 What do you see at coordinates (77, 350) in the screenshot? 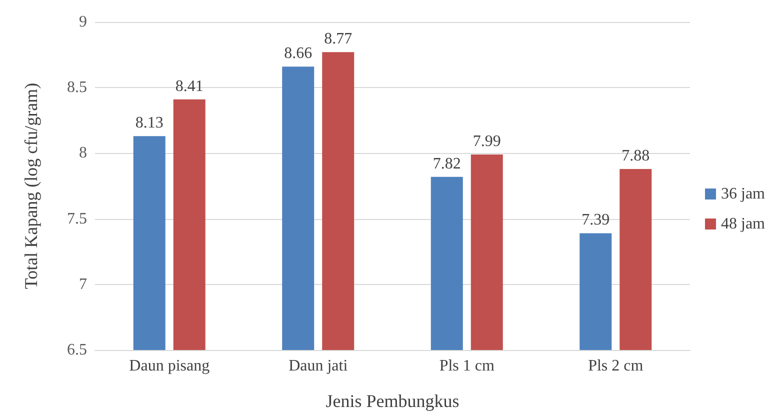
I see `y-tick-label: 6.5` at bounding box center [77, 350].